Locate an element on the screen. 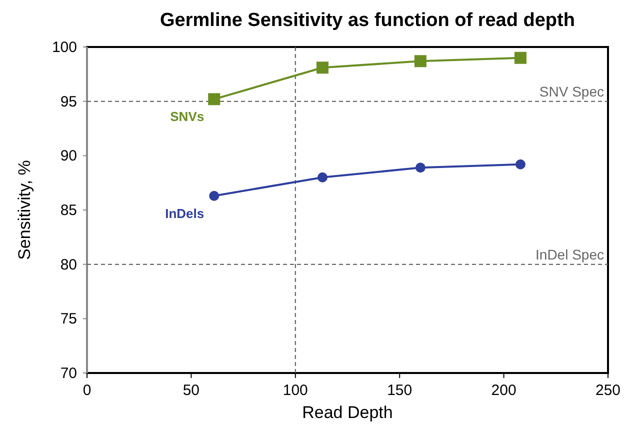 This screenshot has height=434, width=633. x-tick-label: 0 is located at coordinates (87, 390).